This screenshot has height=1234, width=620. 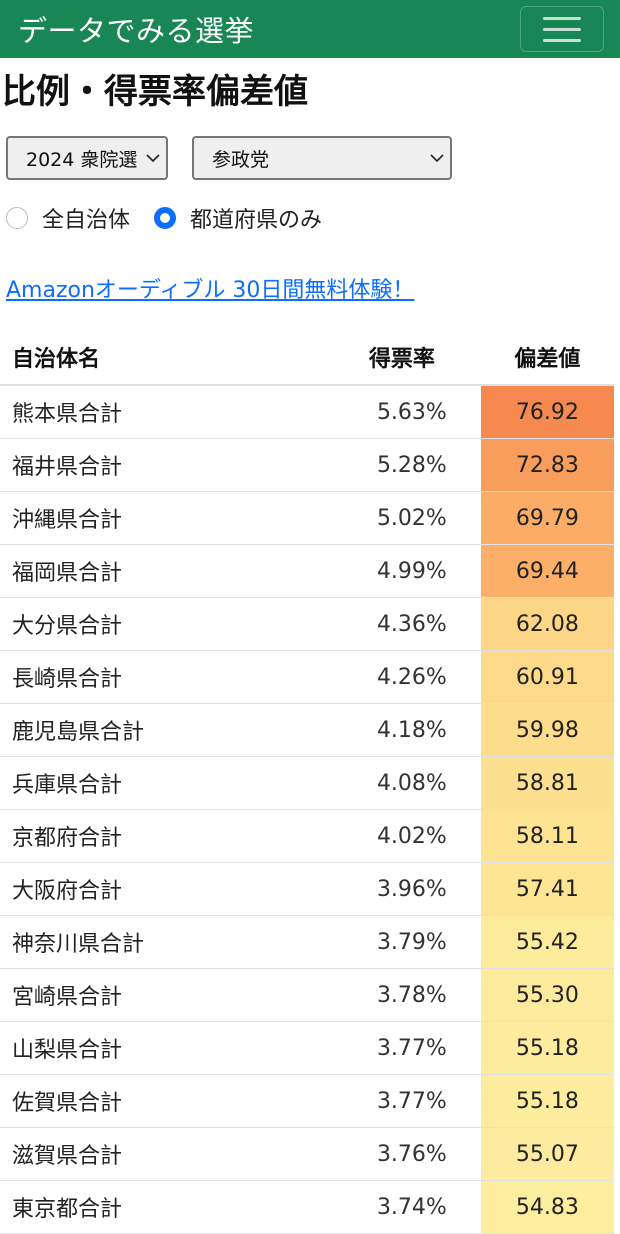 I want to click on deviation-value: 59.98, so click(x=547, y=730).